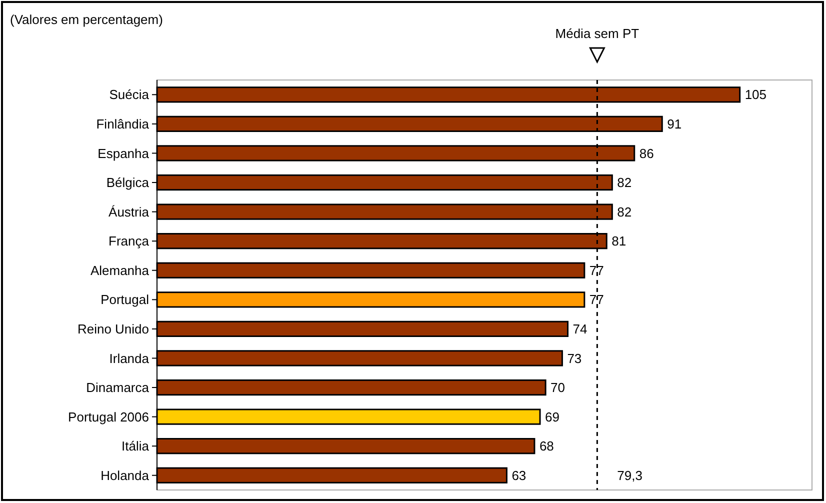 The width and height of the screenshot is (826, 503). What do you see at coordinates (118, 388) in the screenshot?
I see `y-tick-label: Dinamarca` at bounding box center [118, 388].